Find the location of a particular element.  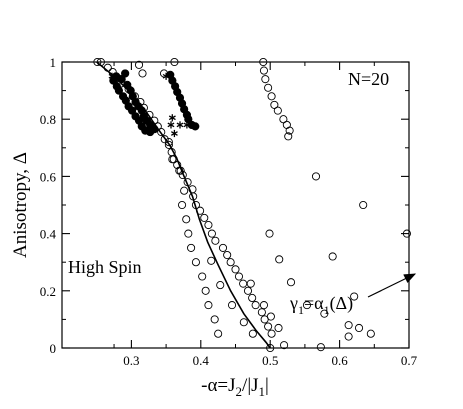

system-size-label: N=20 is located at coordinates (368, 79).